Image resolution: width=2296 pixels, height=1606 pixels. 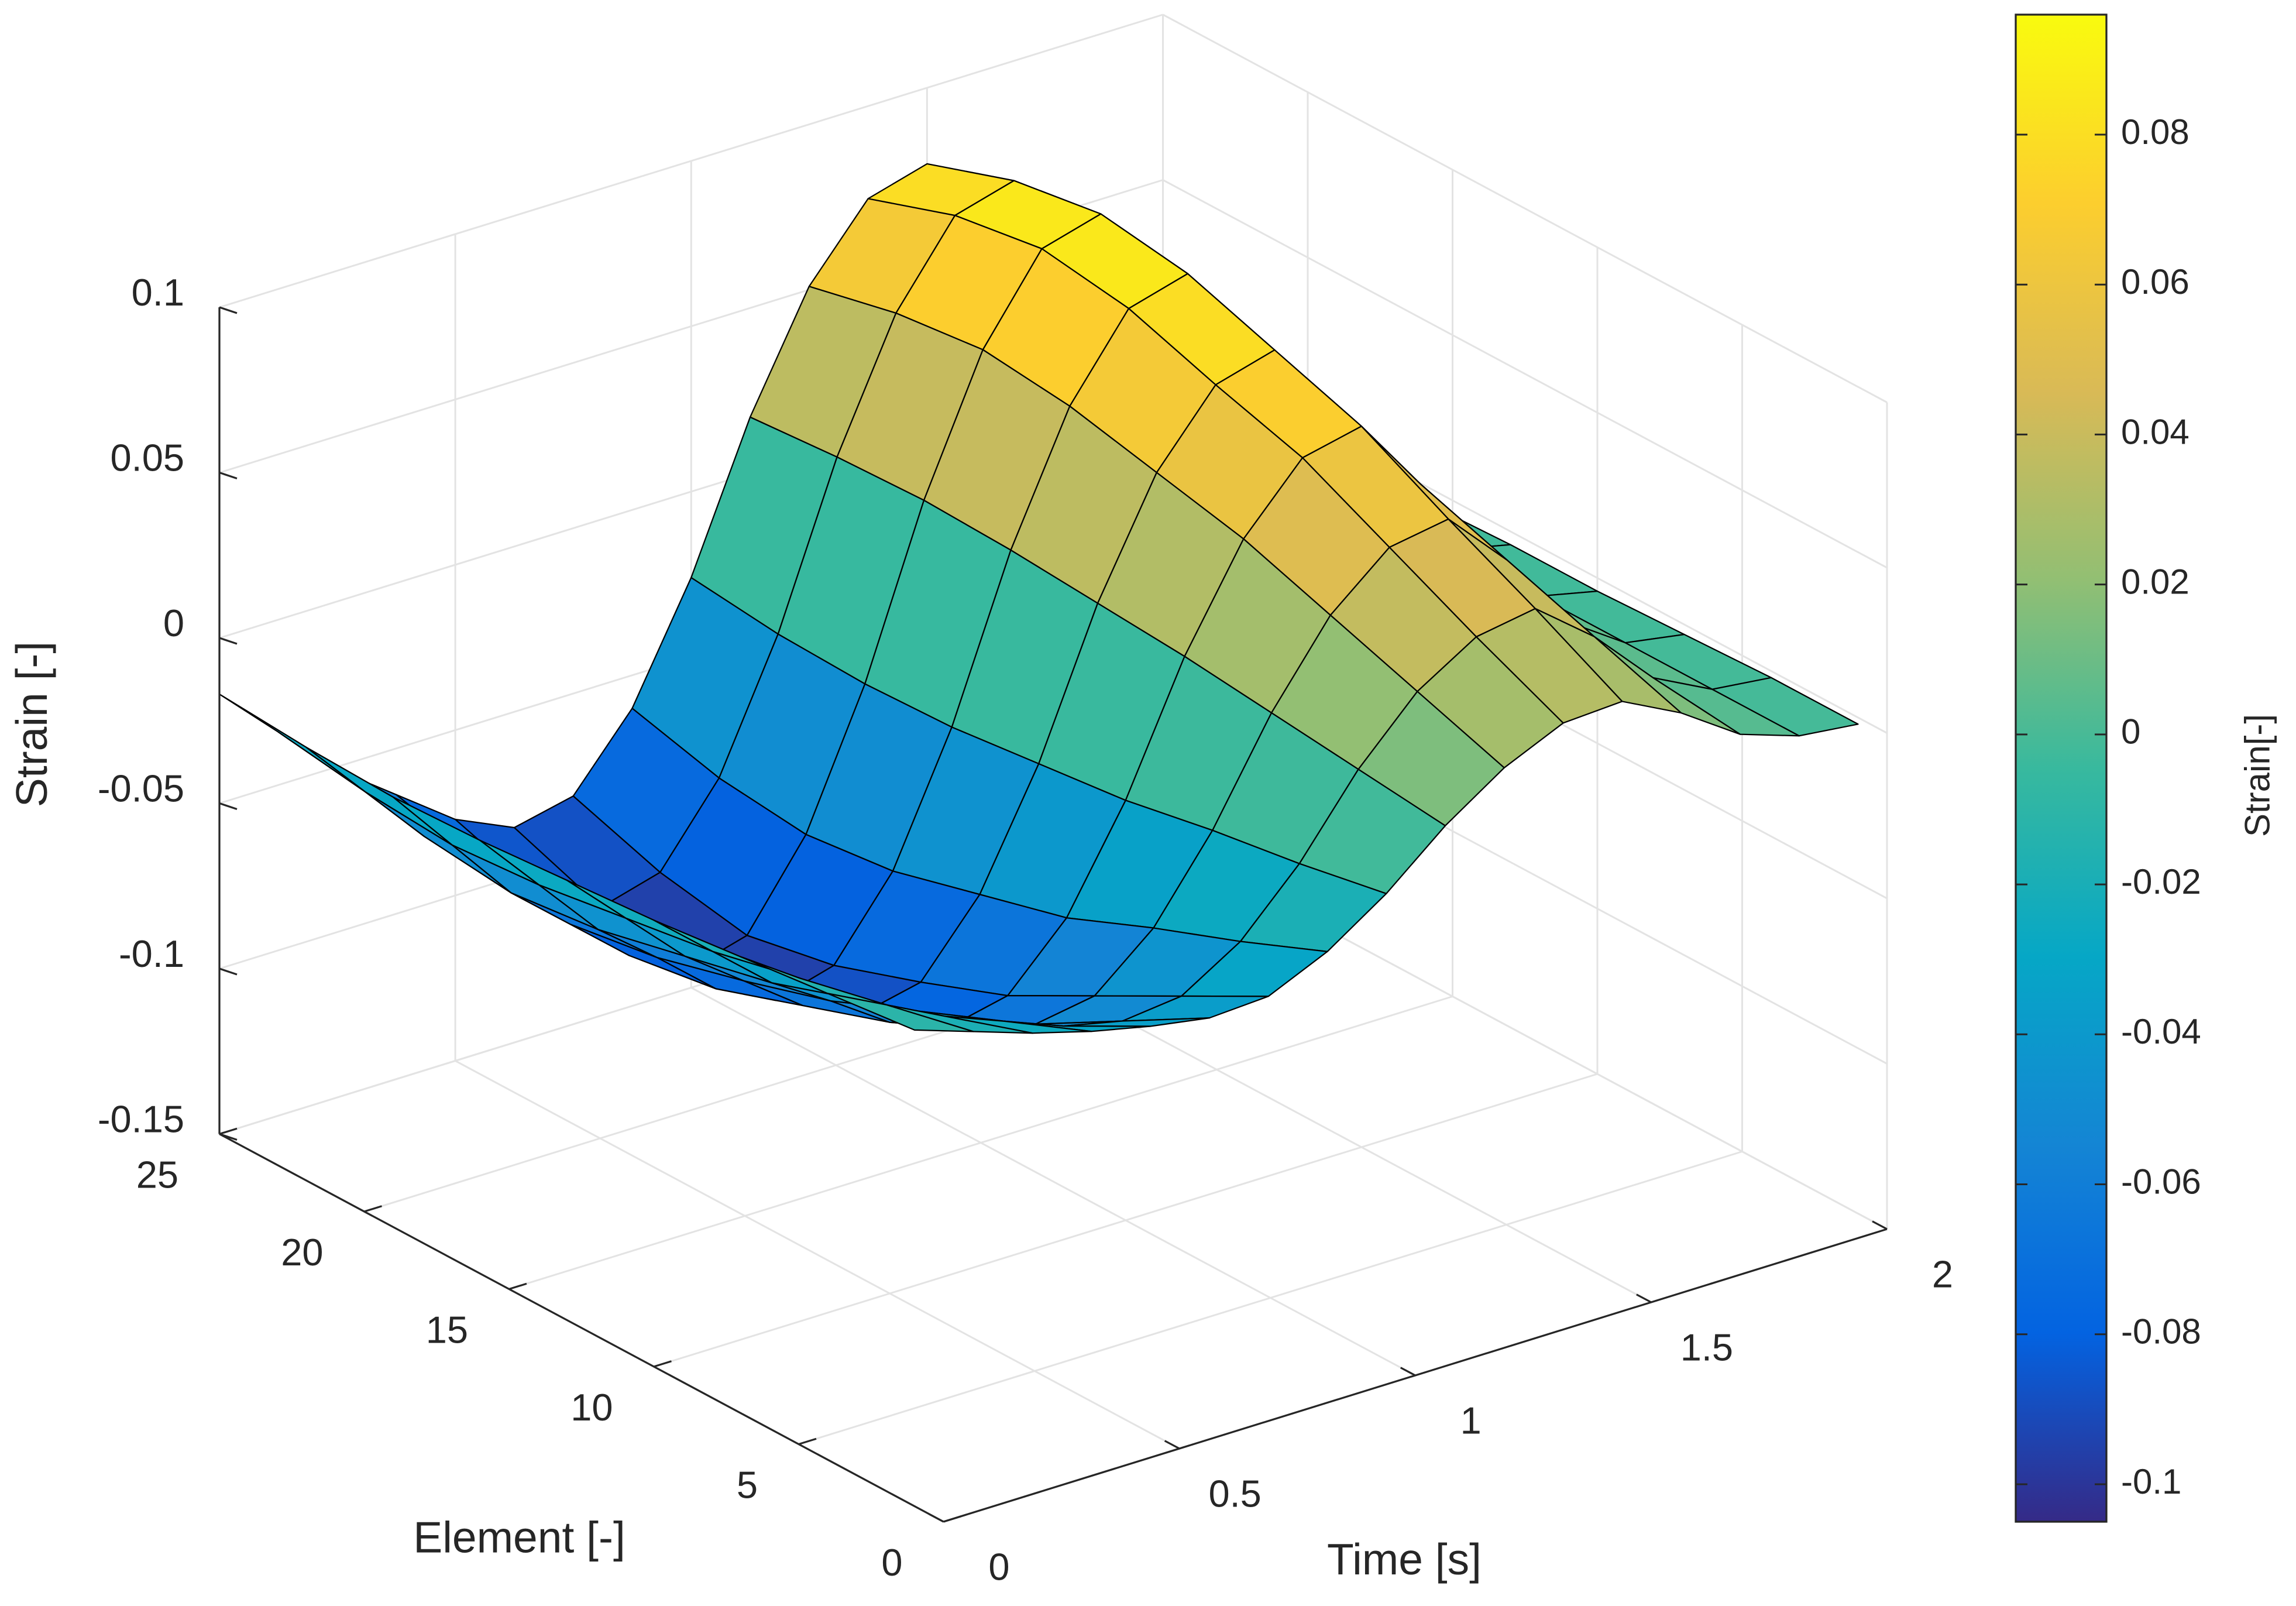 What do you see at coordinates (447, 1330) in the screenshot?
I see `y-tick-label: 15` at bounding box center [447, 1330].